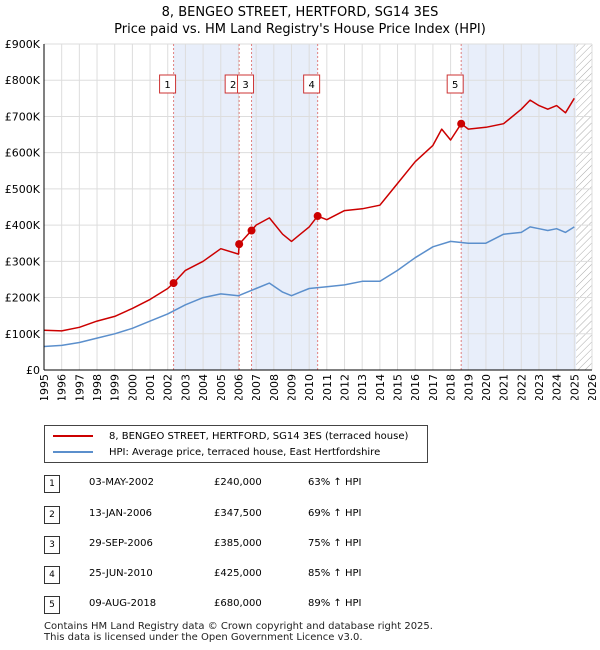 The width and height of the screenshot is (600, 650). I want to click on x-tick-label: 2009, so click(291, 387).